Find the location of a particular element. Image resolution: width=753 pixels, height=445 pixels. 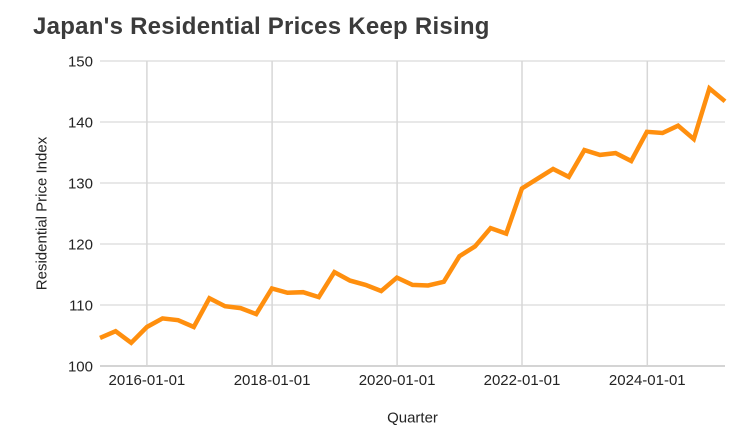

svg-text: 120 is located at coordinates (80, 245).